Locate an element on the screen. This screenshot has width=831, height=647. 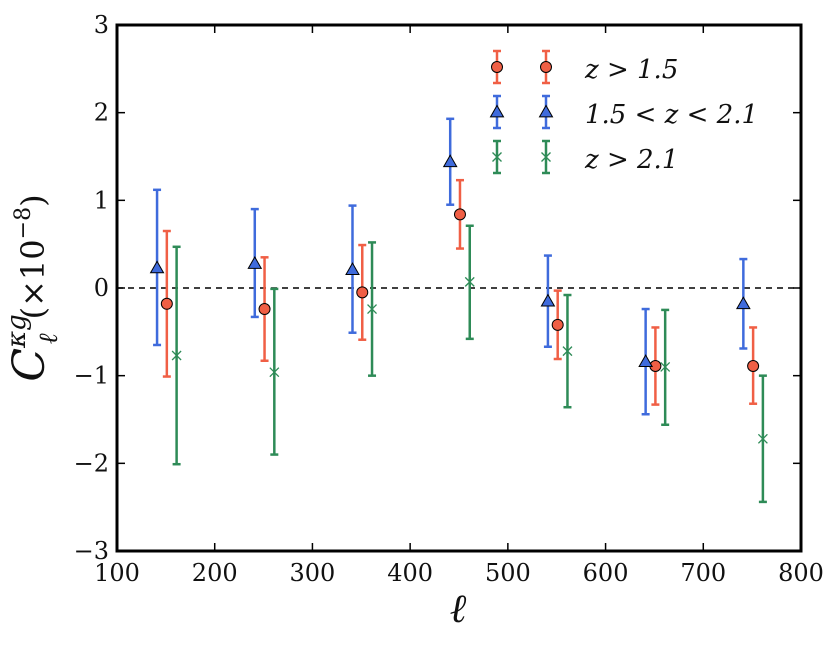
y-axis-symbol: C is located at coordinates (29, 365).